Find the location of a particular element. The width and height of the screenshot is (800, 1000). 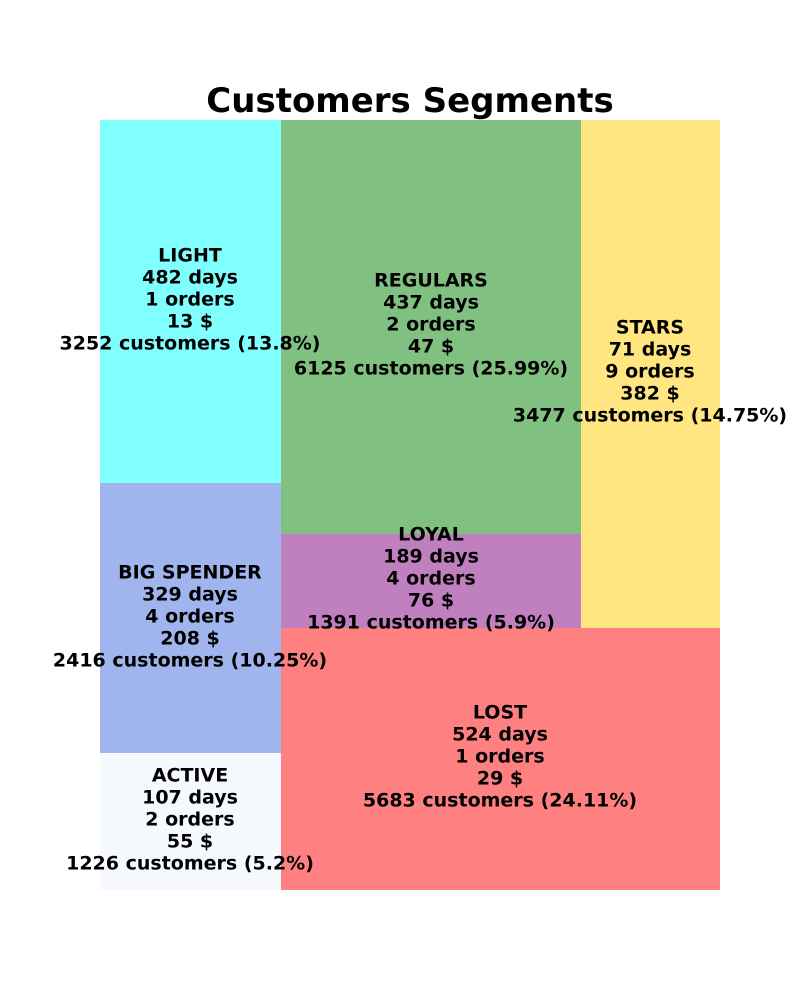

segment-spend-regulars: 47 $ is located at coordinates (431, 347).